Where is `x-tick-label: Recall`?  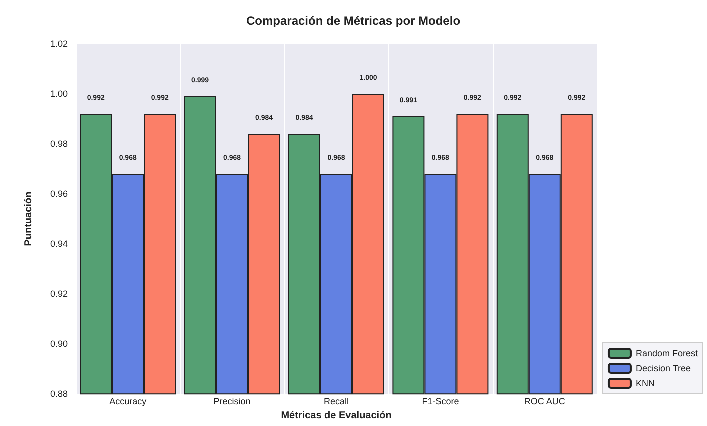
x-tick-label: Recall is located at coordinates (337, 401).